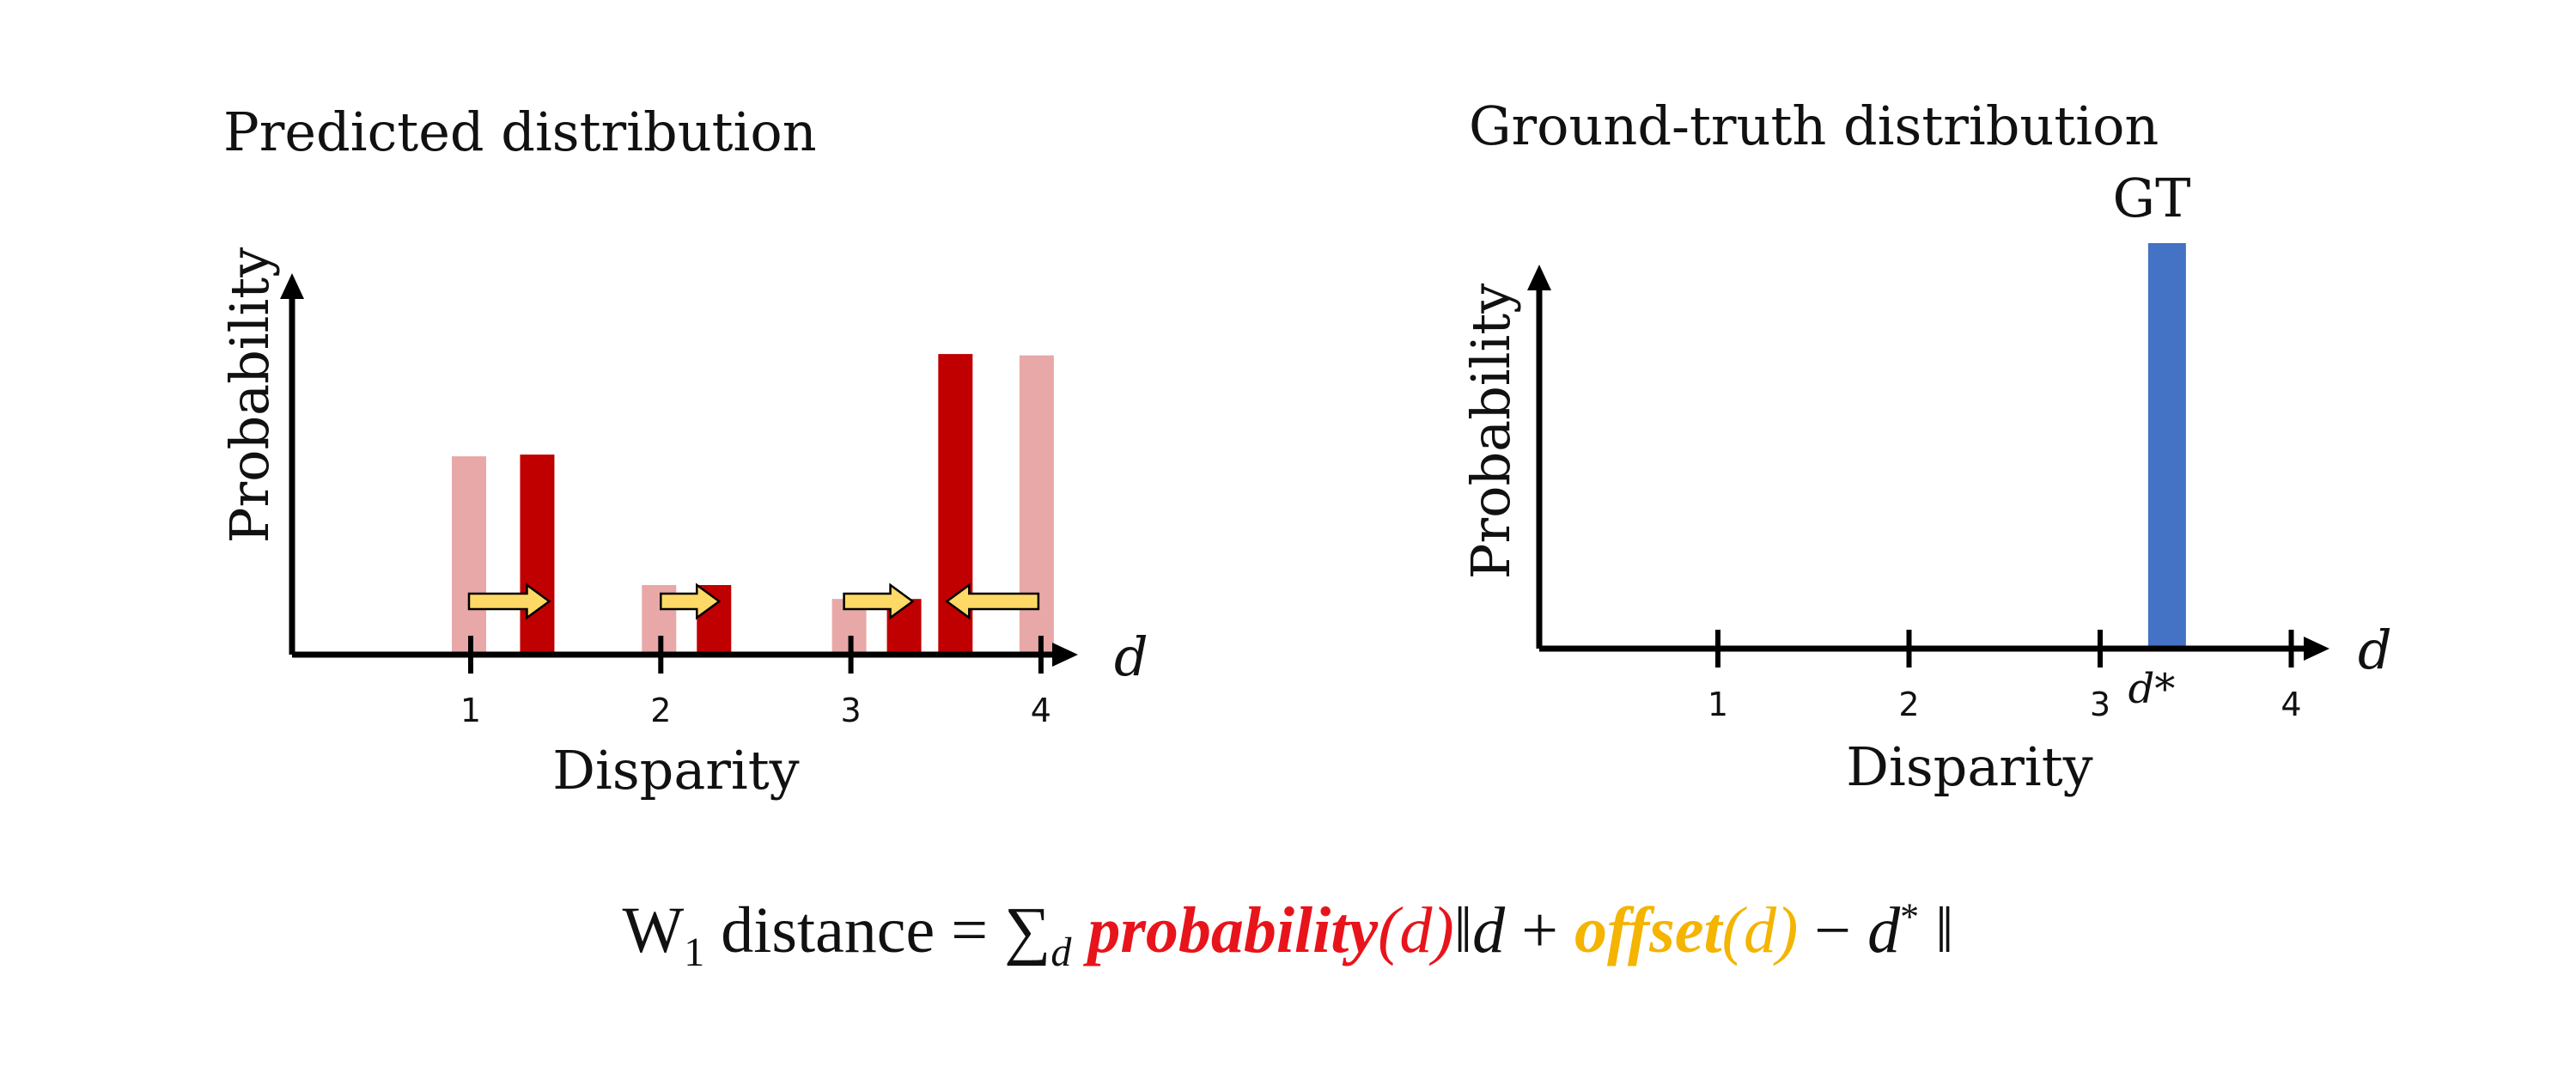  I want to click on formula-distance: distance =, so click(854, 930).